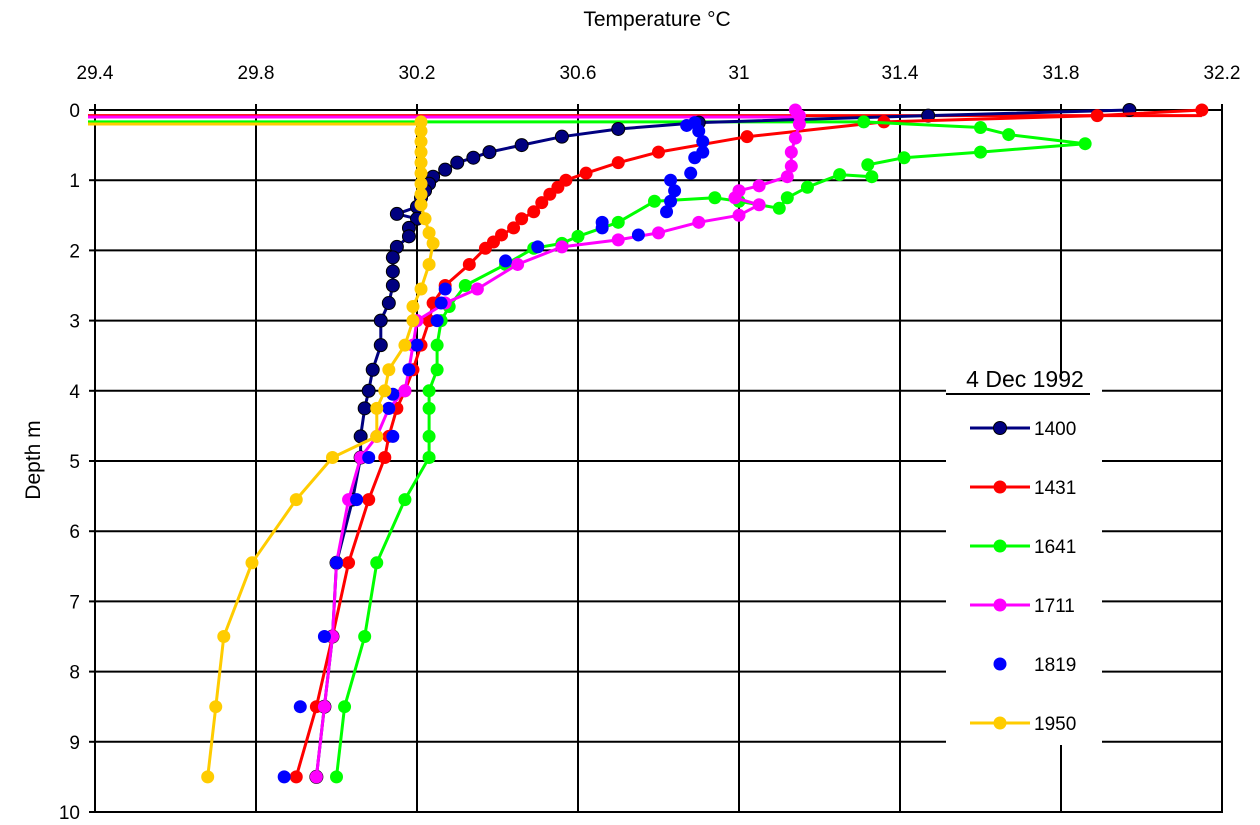  What do you see at coordinates (1055, 547) in the screenshot?
I see `legend-label-1641: 1641` at bounding box center [1055, 547].